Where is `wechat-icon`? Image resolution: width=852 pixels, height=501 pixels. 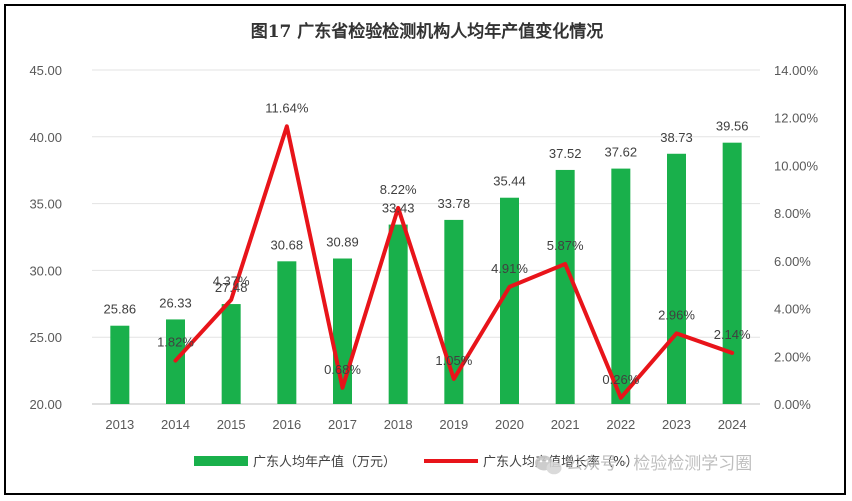 wechat-icon is located at coordinates (548, 465).